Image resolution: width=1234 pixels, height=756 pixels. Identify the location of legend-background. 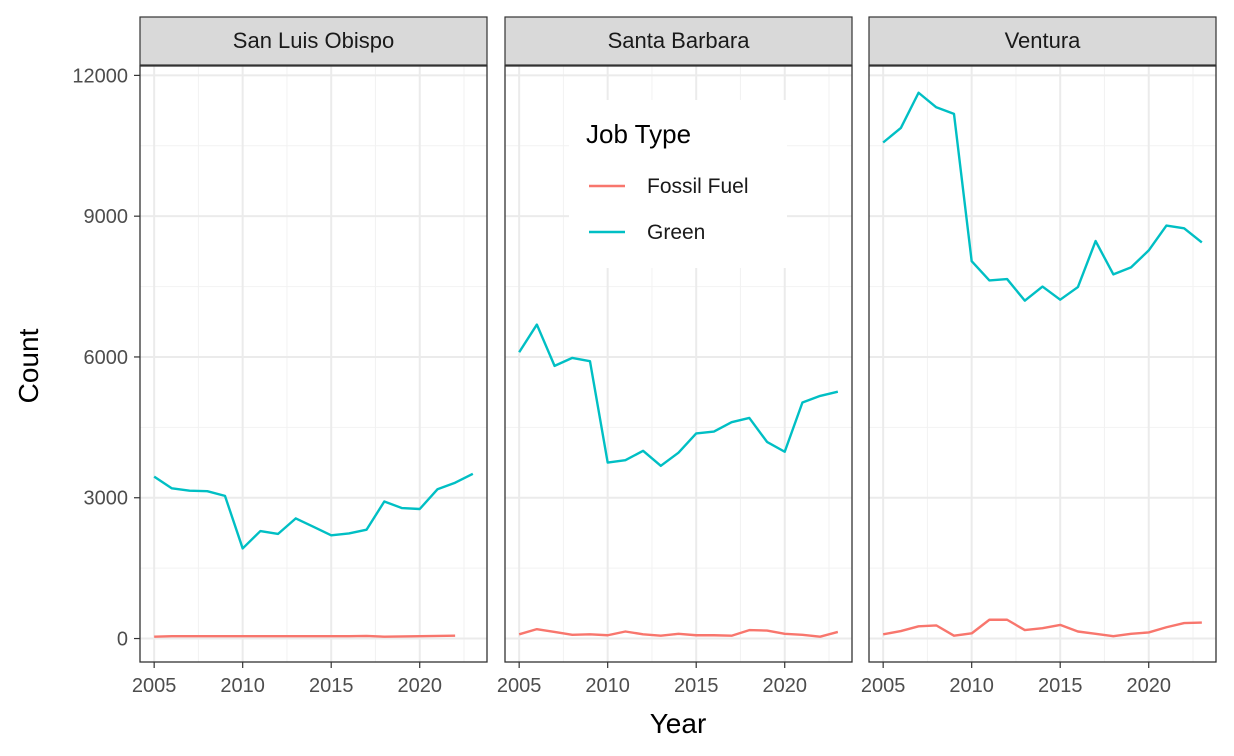
(678, 184).